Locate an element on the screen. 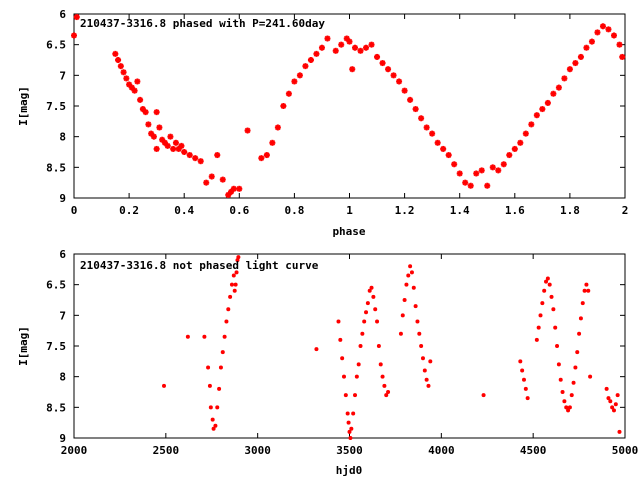  unphased-xtick-label: 5000 is located at coordinates (625, 450).